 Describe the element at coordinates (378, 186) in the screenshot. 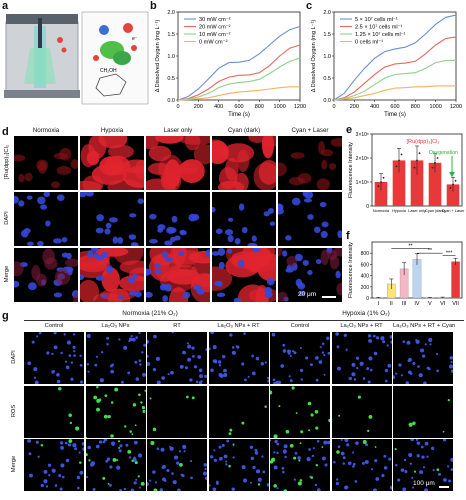

I see `data-point` at that location.